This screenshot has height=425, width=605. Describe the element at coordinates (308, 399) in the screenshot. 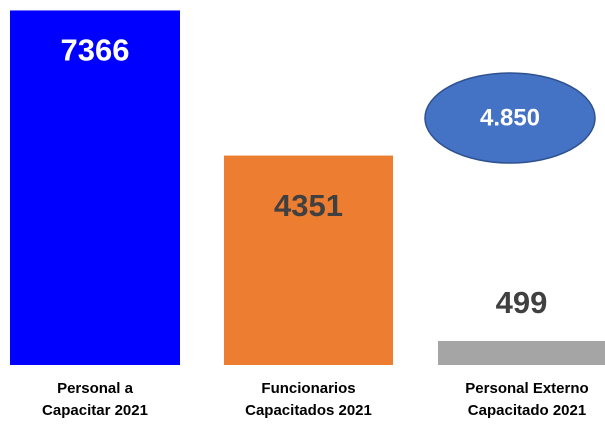

I see `x-tick-label: Funcionarios Capacitados 2021` at that location.